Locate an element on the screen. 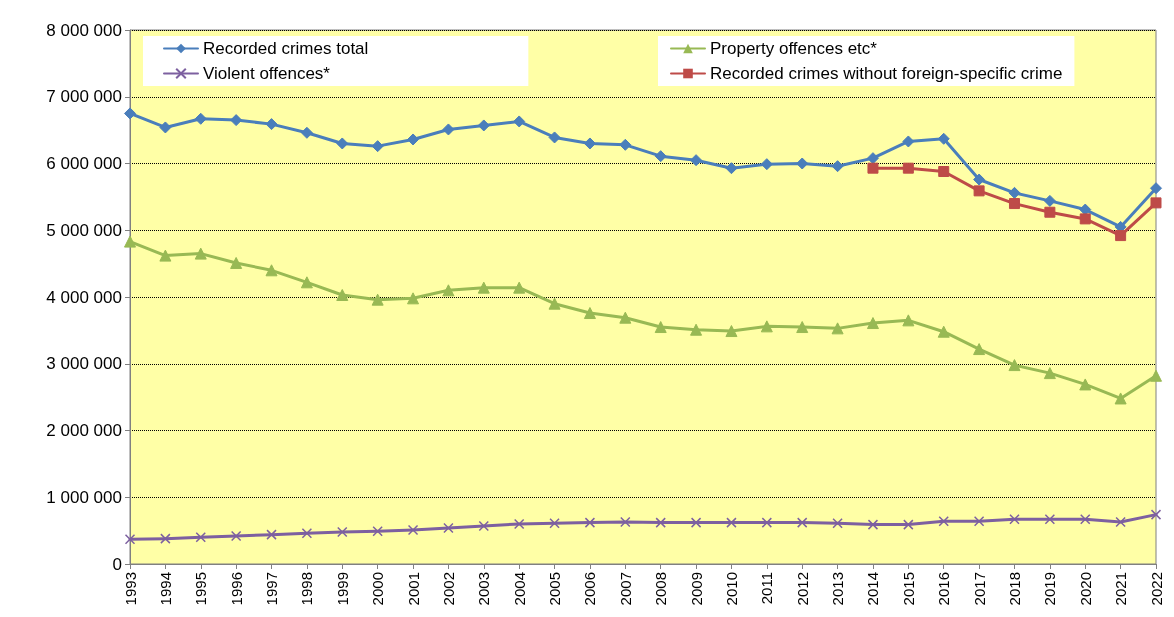  x-tick-label: 2006 is located at coordinates (590, 589).